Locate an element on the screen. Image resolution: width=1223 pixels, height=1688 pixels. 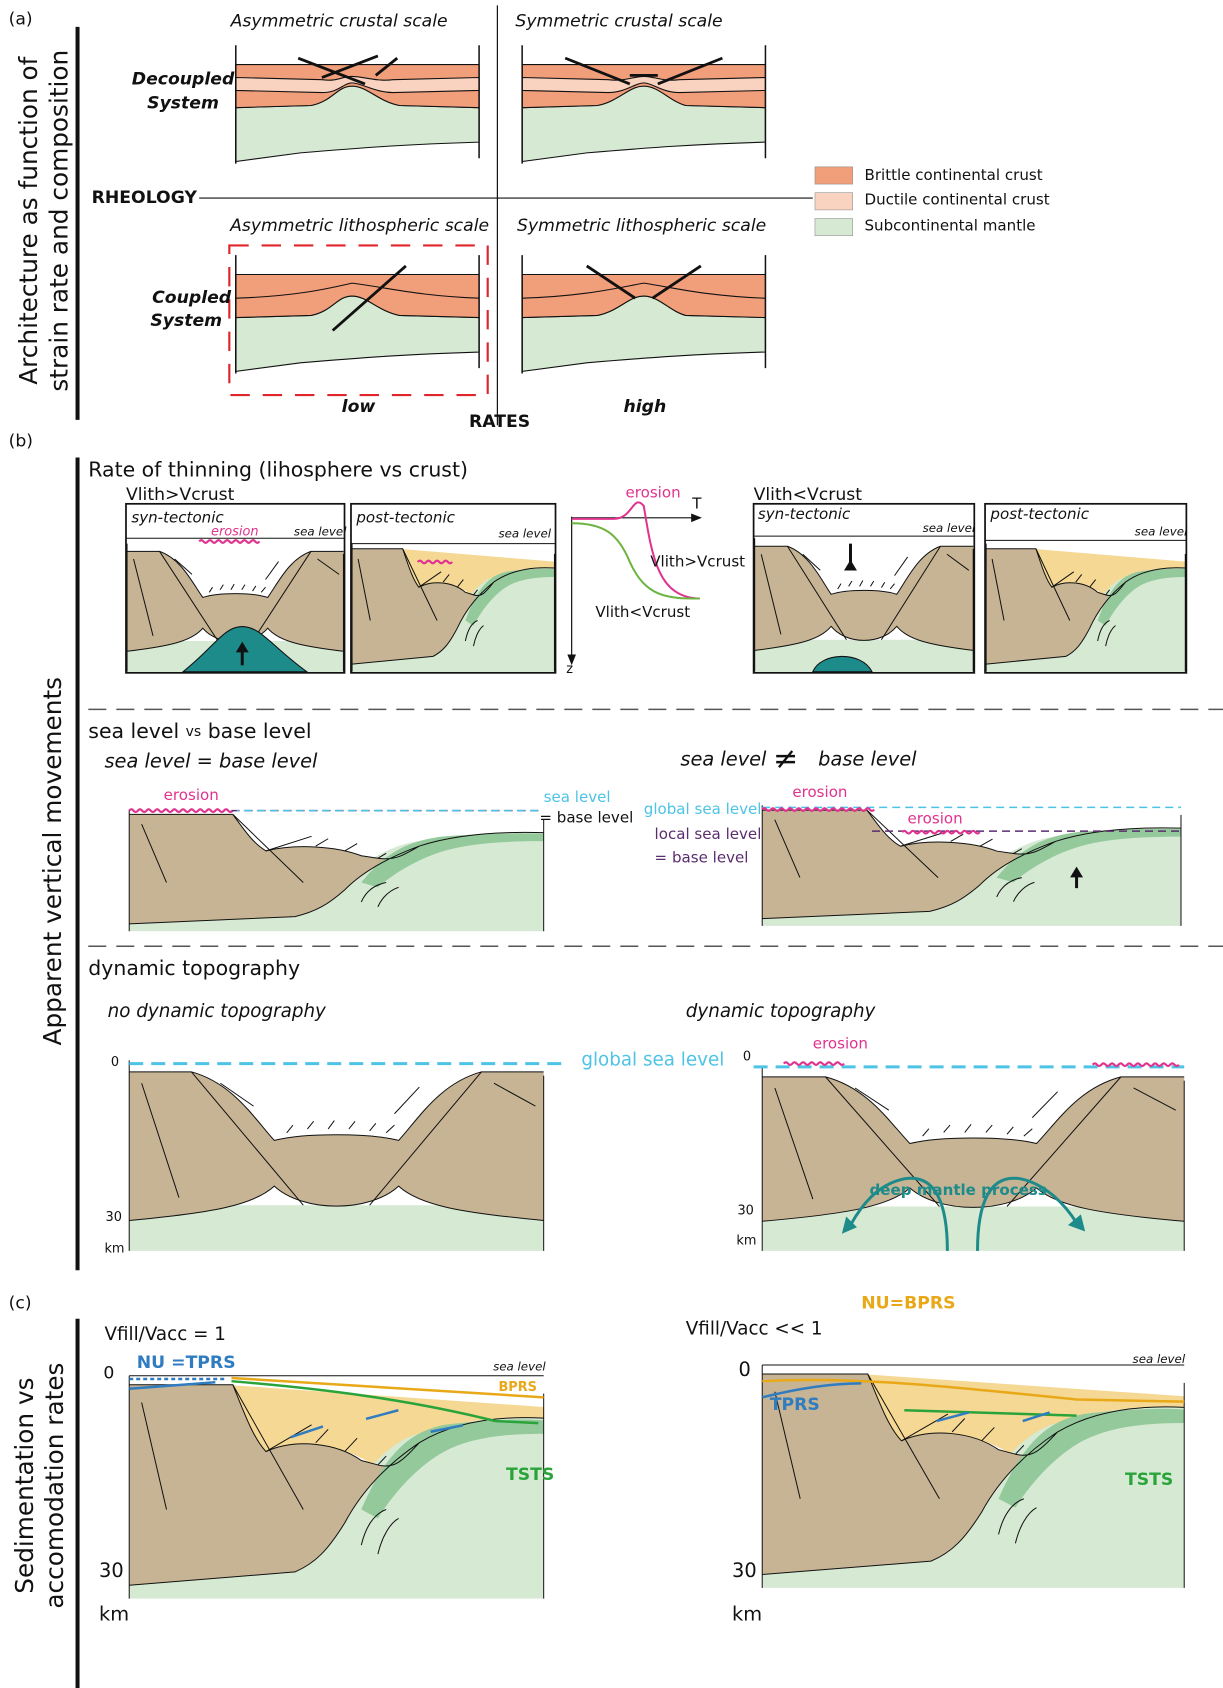
sediment is located at coordinates (1108, 571).